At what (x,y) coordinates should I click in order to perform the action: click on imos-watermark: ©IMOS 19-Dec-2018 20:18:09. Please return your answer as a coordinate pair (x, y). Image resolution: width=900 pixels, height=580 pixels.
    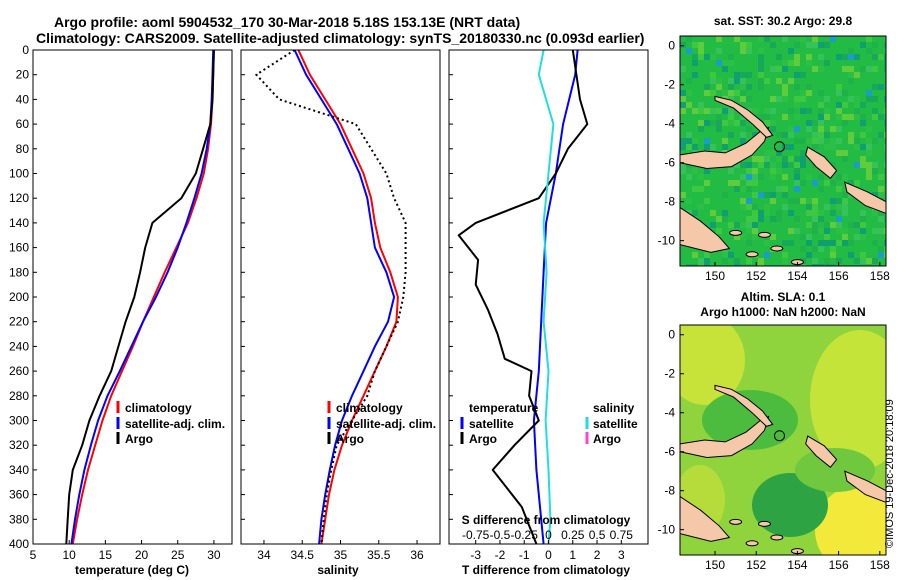
    Looking at the image, I should click on (890, 473).